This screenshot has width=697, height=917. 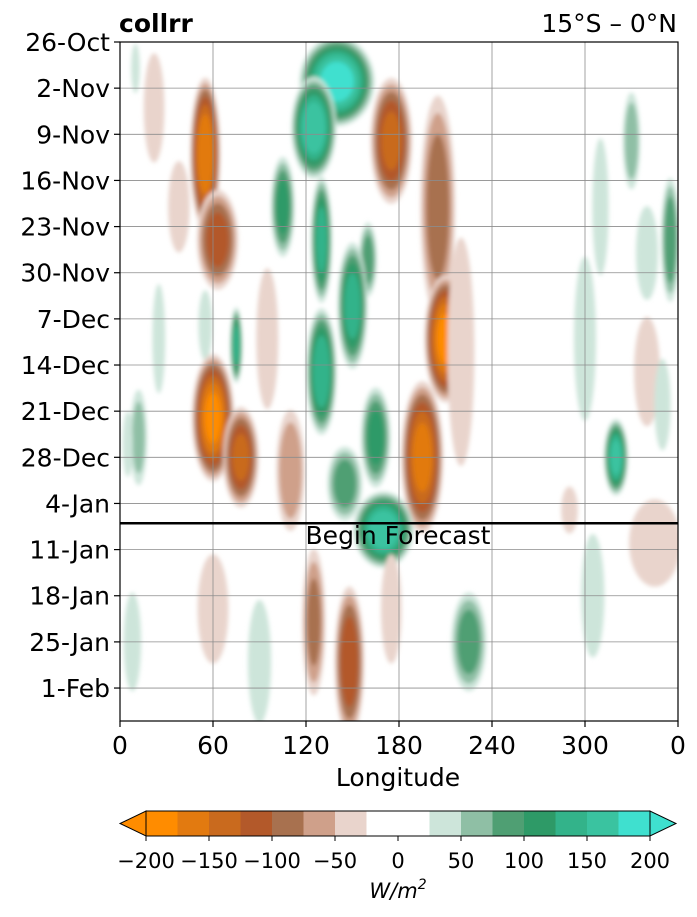 What do you see at coordinates (65, 273) in the screenshot?
I see `y-tick-label: 30-Nov` at bounding box center [65, 273].